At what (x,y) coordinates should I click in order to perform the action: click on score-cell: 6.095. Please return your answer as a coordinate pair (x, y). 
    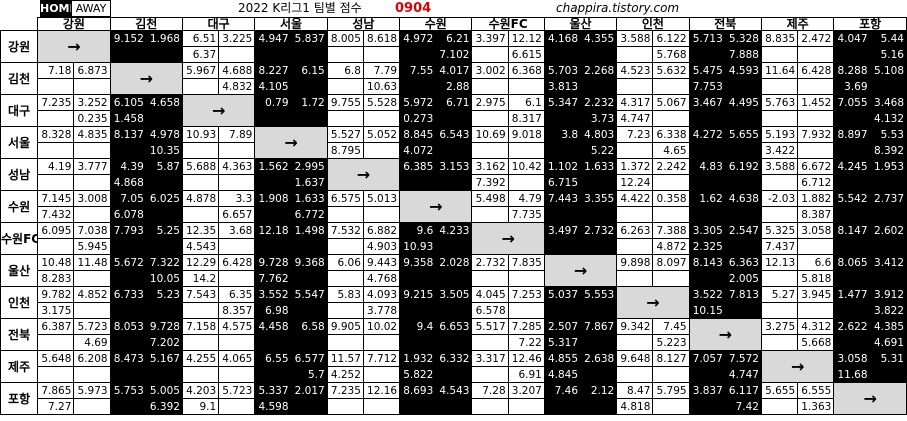
    Looking at the image, I should click on (56, 230).